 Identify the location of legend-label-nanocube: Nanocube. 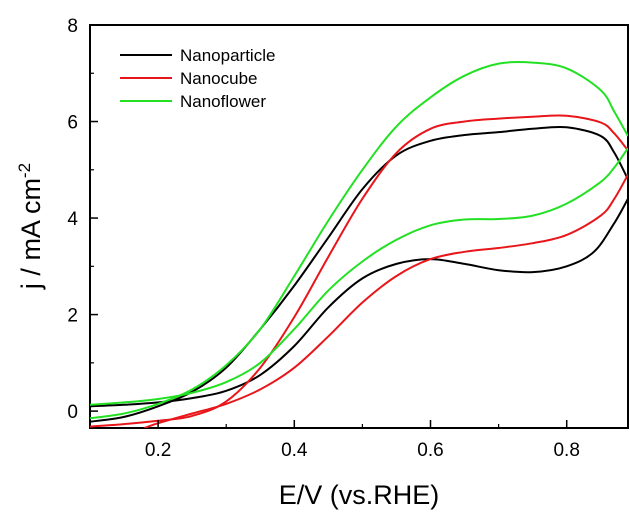
(219, 78).